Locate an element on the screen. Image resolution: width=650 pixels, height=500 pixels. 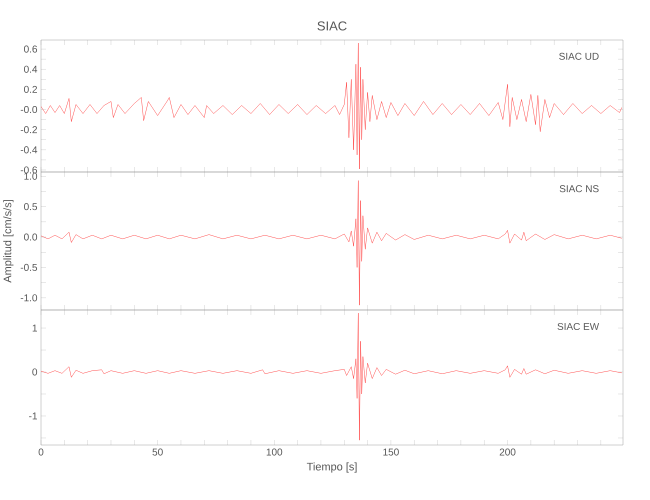
annotation: SIAC EW is located at coordinates (579, 326).